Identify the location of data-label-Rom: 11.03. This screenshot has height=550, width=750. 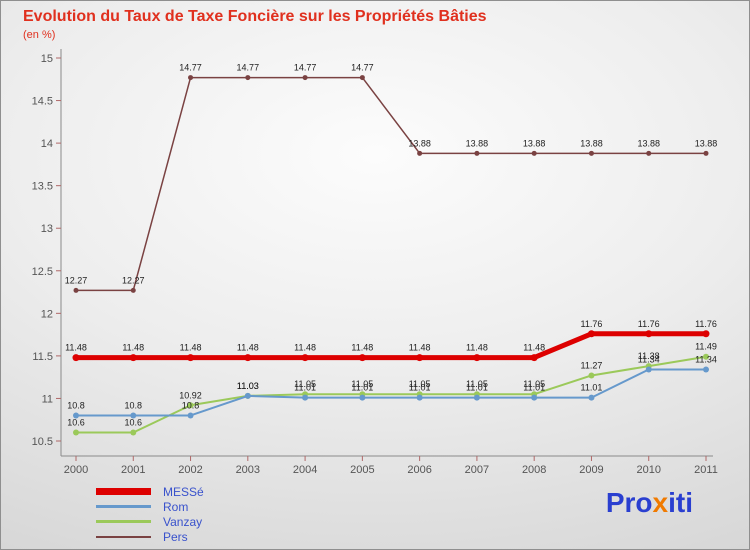
(248, 386).